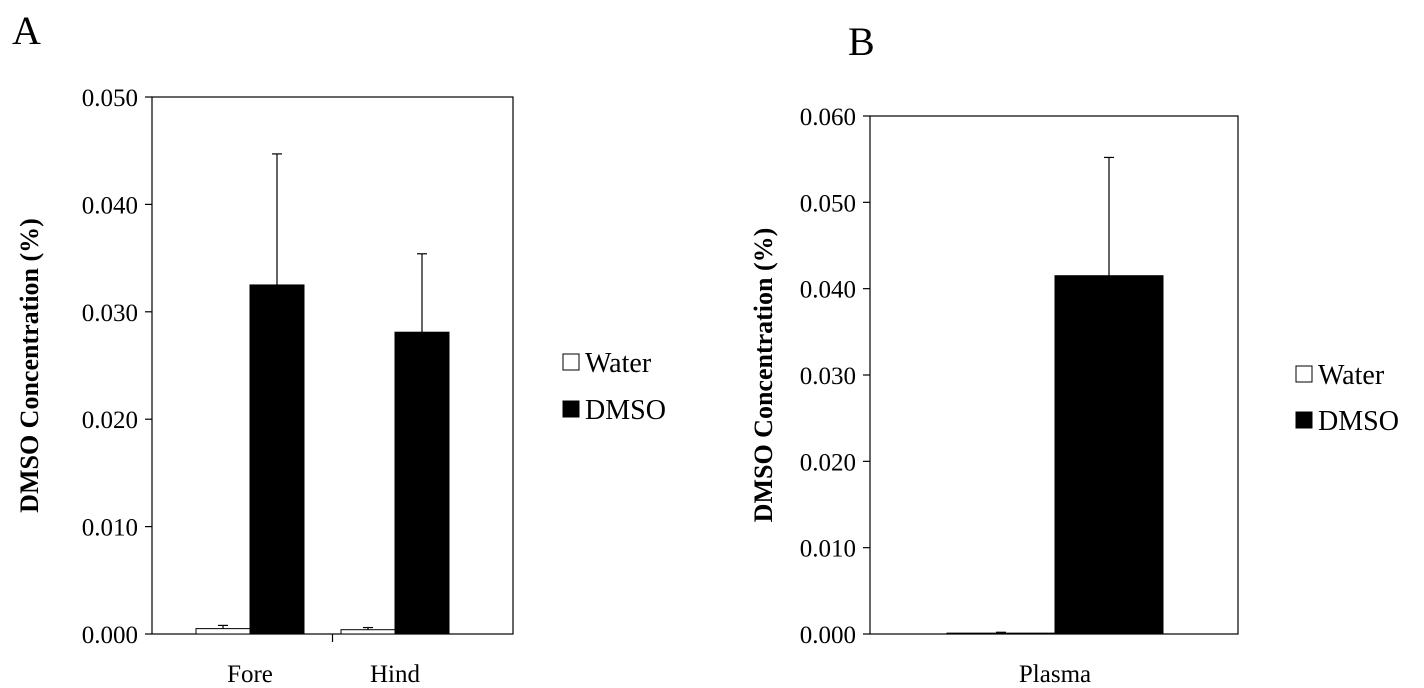  What do you see at coordinates (1055, 674) in the screenshot?
I see `x-tick-label: Plasma` at bounding box center [1055, 674].